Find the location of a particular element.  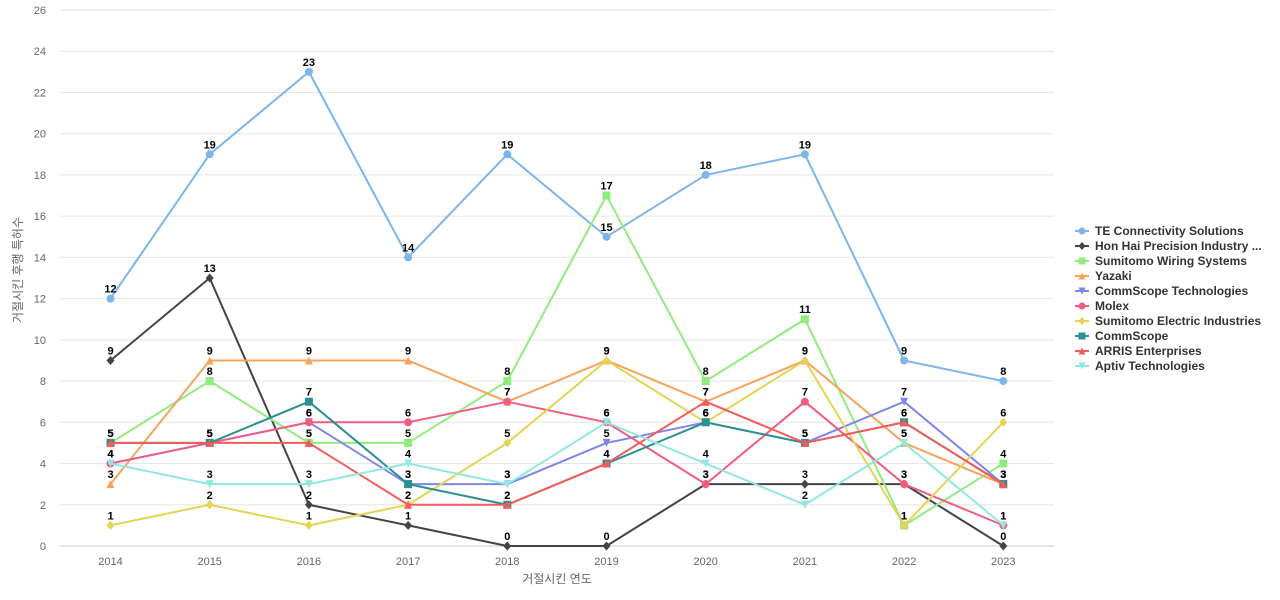

legend-label: Sumitomo Electric Industries is located at coordinates (1178, 321).